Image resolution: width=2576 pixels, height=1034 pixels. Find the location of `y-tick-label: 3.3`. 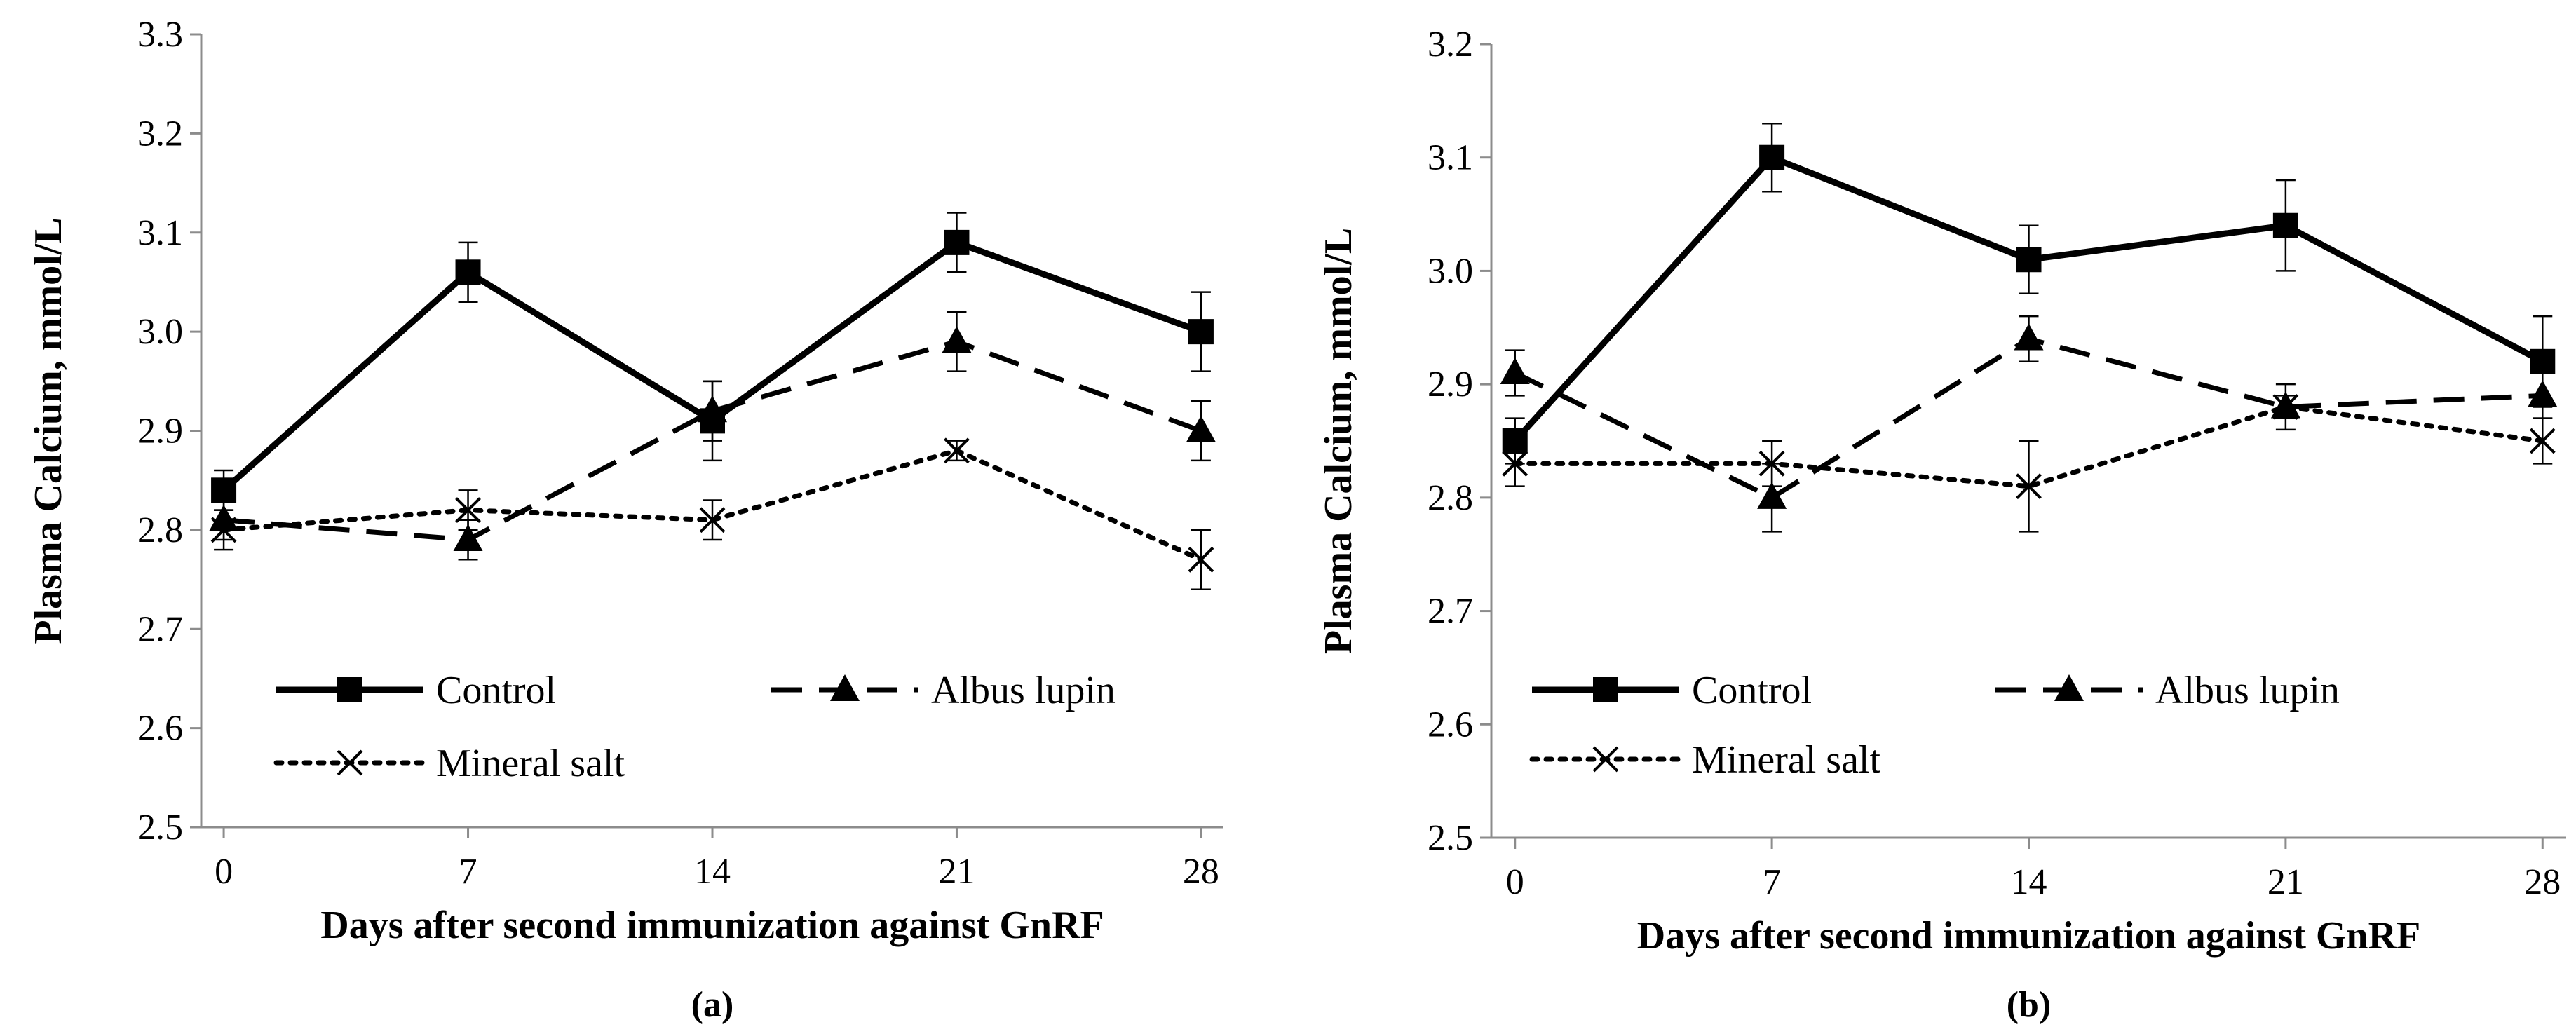

y-tick-label: 3.3 is located at coordinates (160, 35).